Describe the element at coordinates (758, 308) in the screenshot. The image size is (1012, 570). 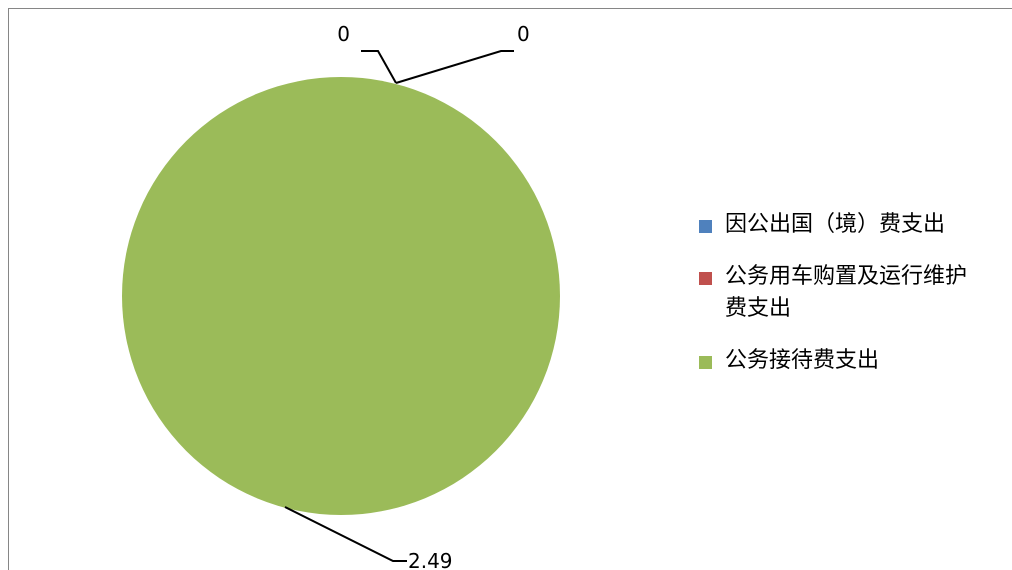
I see `legend-label-vehicle-line2: 费支出` at that location.